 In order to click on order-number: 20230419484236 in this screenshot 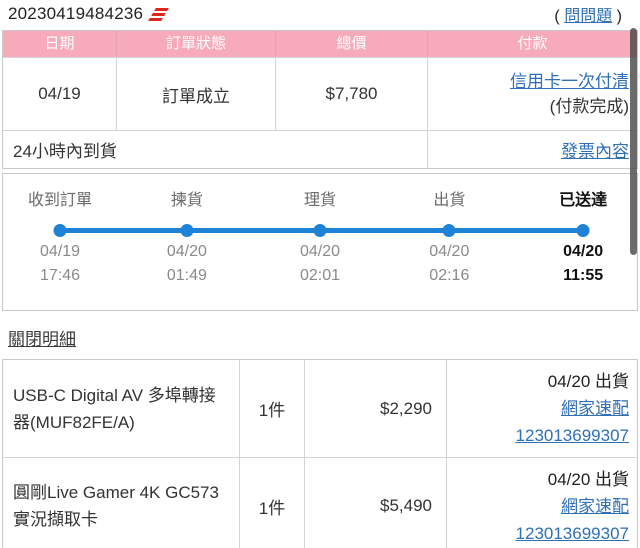, I will do `click(76, 13)`.